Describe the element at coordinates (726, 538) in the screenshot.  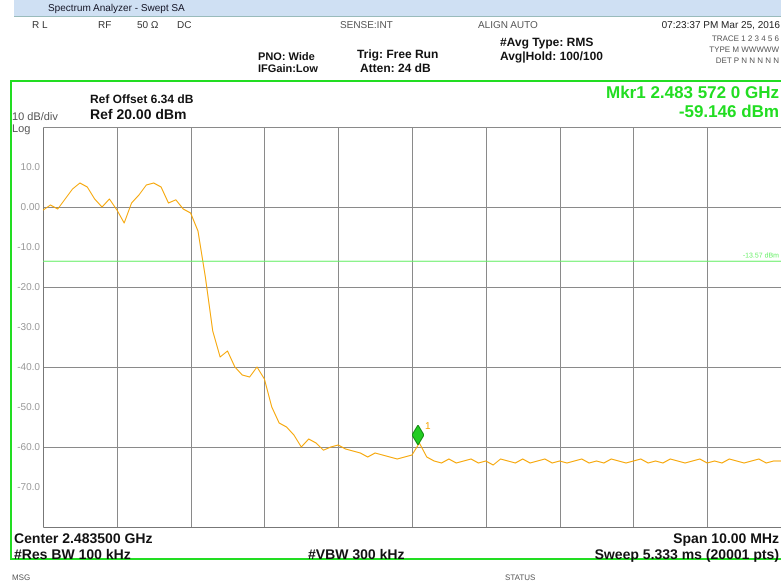
I see `text: Span 10.00 MHz` at that location.